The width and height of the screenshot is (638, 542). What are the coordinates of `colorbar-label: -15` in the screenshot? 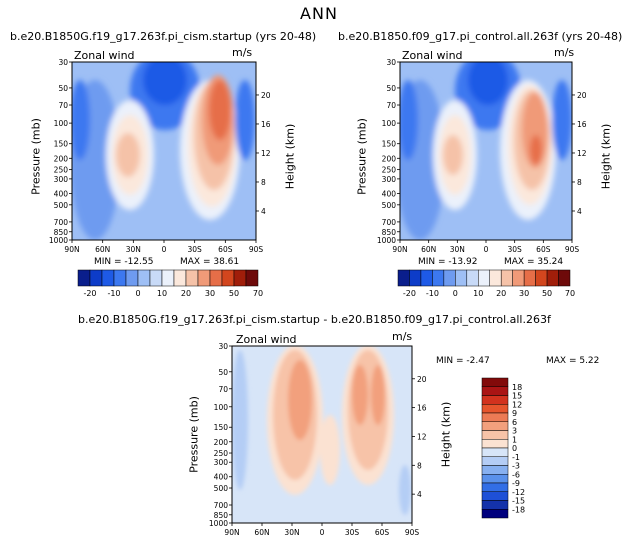 It's located at (518, 501).